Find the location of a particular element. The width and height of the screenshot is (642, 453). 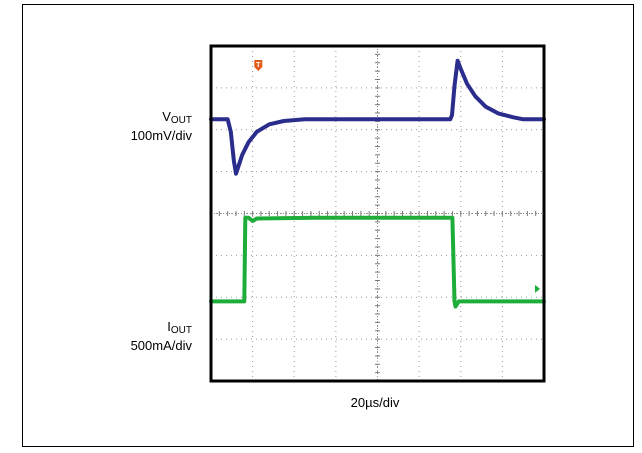

iout-label: IOUT 500mA/div is located at coordinates (146, 336).